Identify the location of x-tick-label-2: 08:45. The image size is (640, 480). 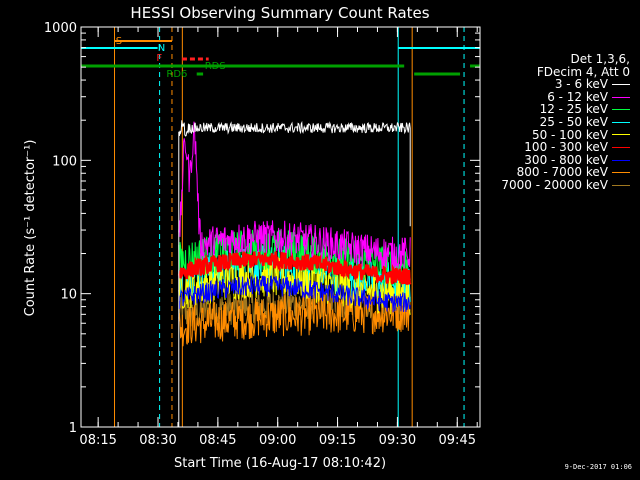
(217, 440).